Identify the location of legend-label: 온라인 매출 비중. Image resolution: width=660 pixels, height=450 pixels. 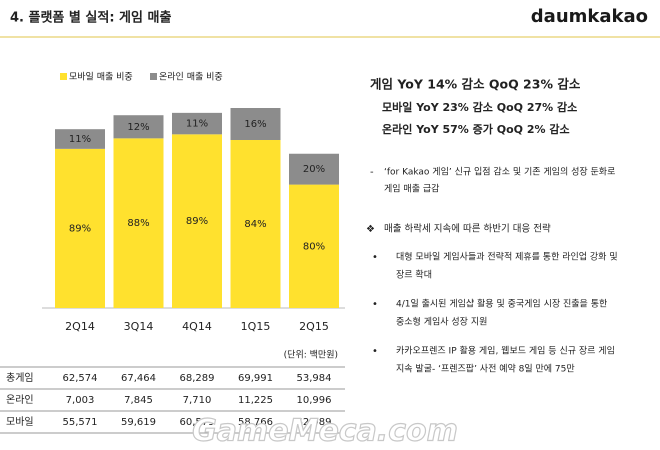
(191, 77).